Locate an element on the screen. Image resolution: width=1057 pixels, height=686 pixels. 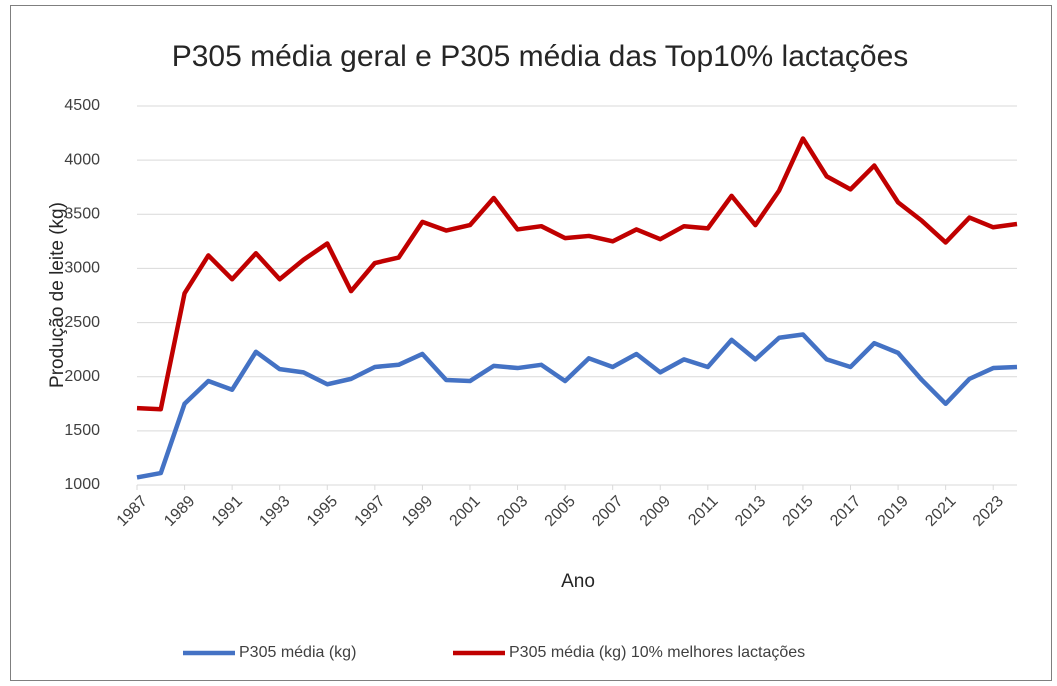
x-axis-title: Ano is located at coordinates (578, 581).